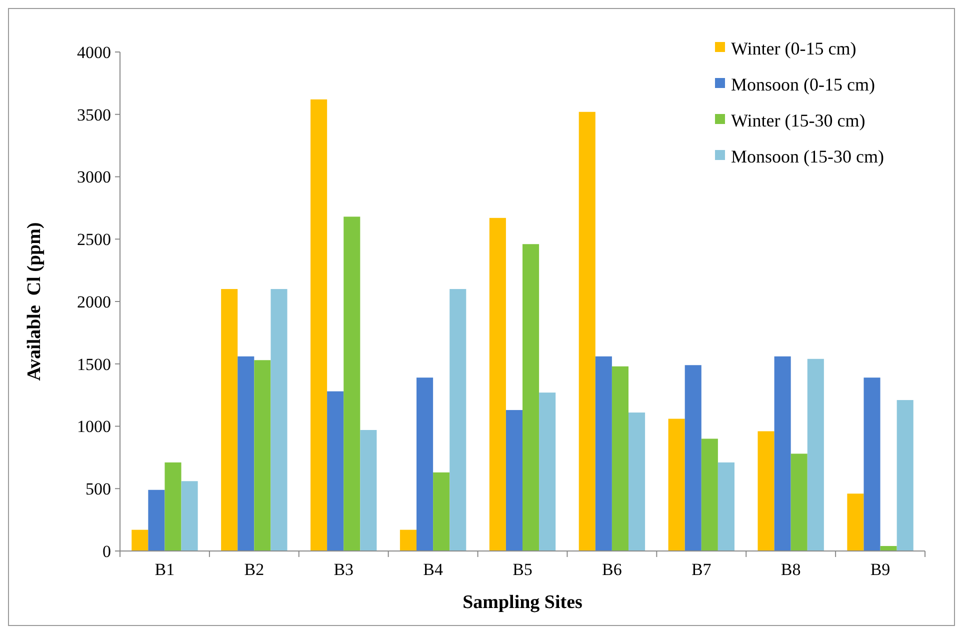 Image resolution: width=963 pixels, height=634 pixels. I want to click on x-tick-label: B8, so click(790, 569).